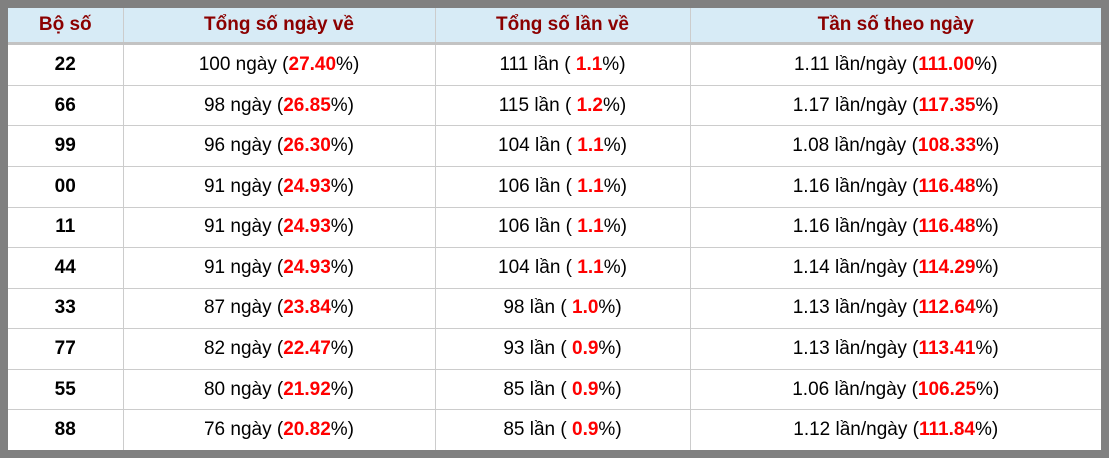  Describe the element at coordinates (537, 308) in the screenshot. I see `value-text: 98 lần (` at that location.